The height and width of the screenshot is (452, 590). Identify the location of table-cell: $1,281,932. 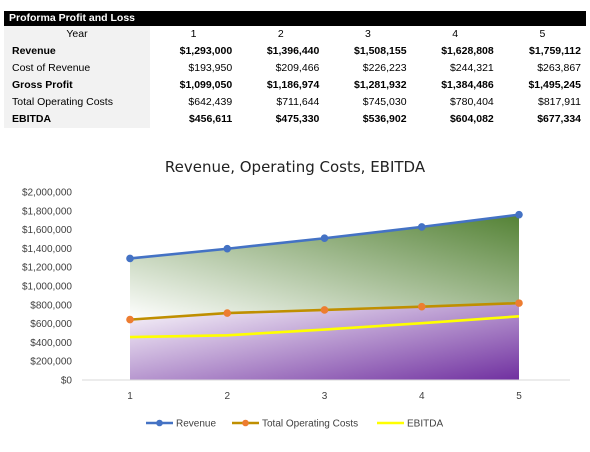
(380, 85).